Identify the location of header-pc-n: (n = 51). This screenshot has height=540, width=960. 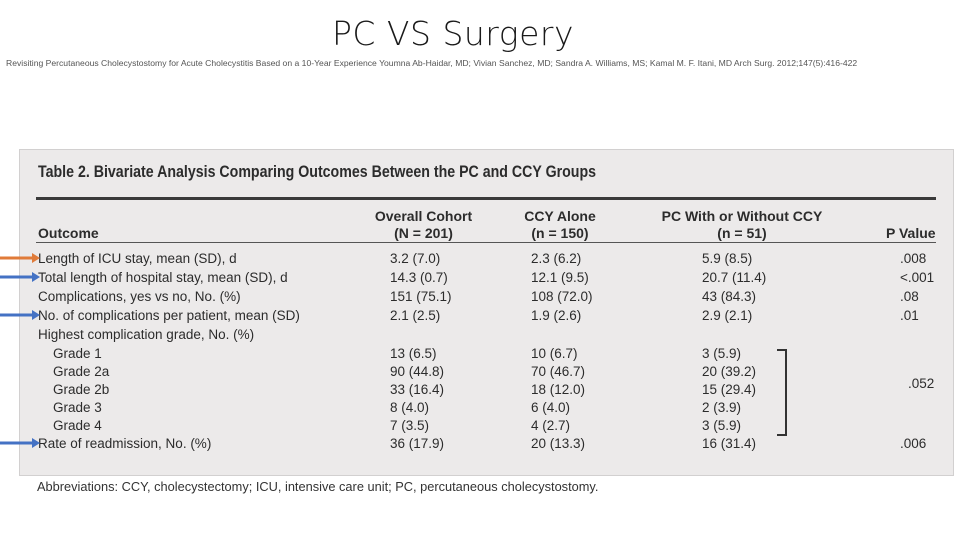
(742, 233).